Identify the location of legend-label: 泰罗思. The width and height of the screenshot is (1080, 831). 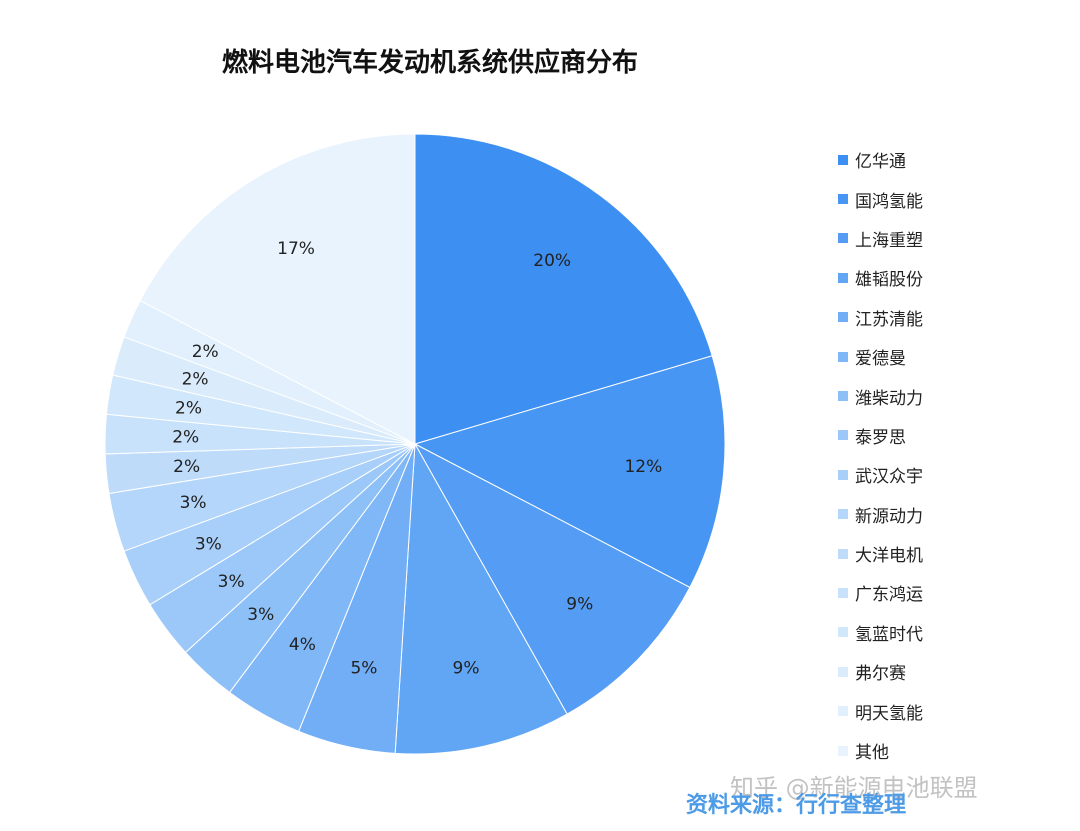
(880, 437).